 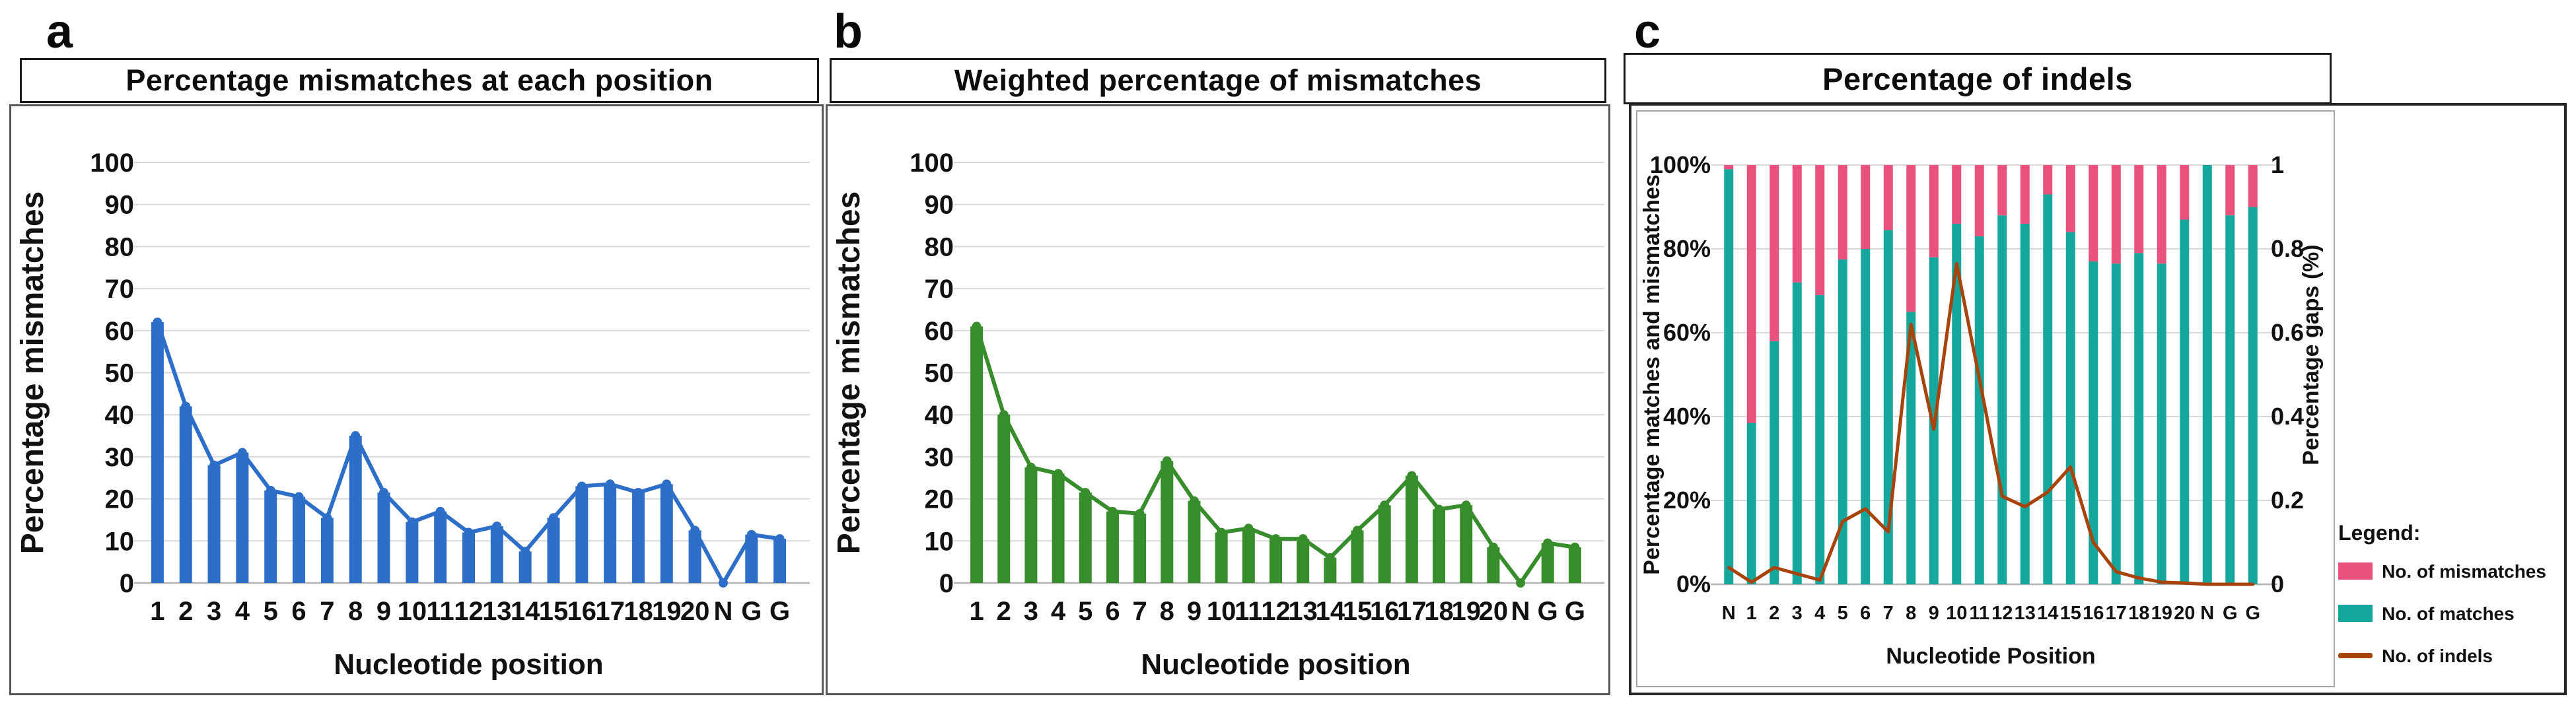 I want to click on x-axis-label: Nucleotide Position, so click(x=1990, y=657).